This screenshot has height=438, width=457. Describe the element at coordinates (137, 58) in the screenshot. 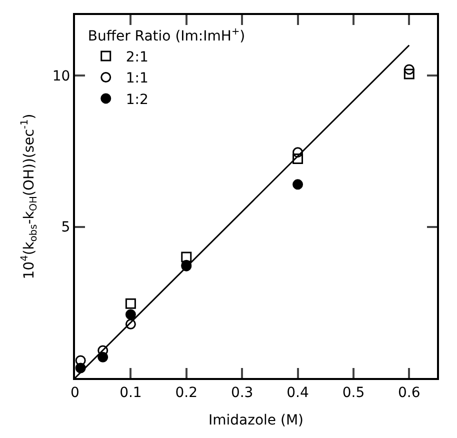

I see `legend-label: 2:1` at that location.